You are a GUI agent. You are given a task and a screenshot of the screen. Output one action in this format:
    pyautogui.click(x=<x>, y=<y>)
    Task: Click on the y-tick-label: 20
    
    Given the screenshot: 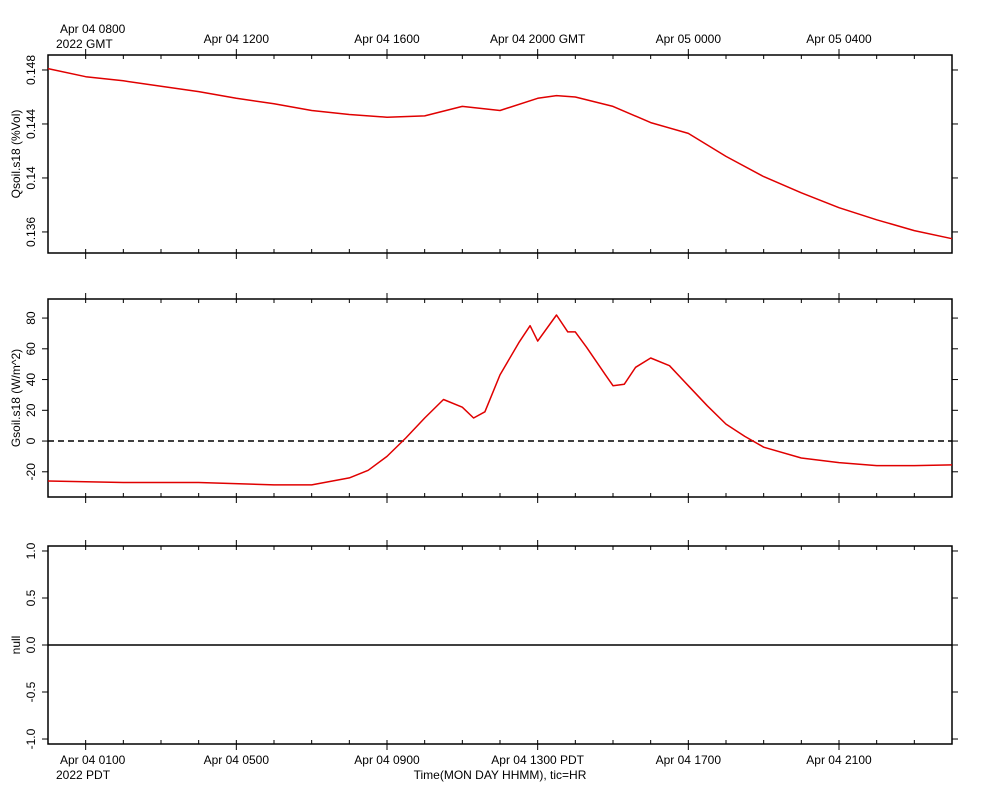 What is the action you would take?
    pyautogui.click(x=31, y=410)
    